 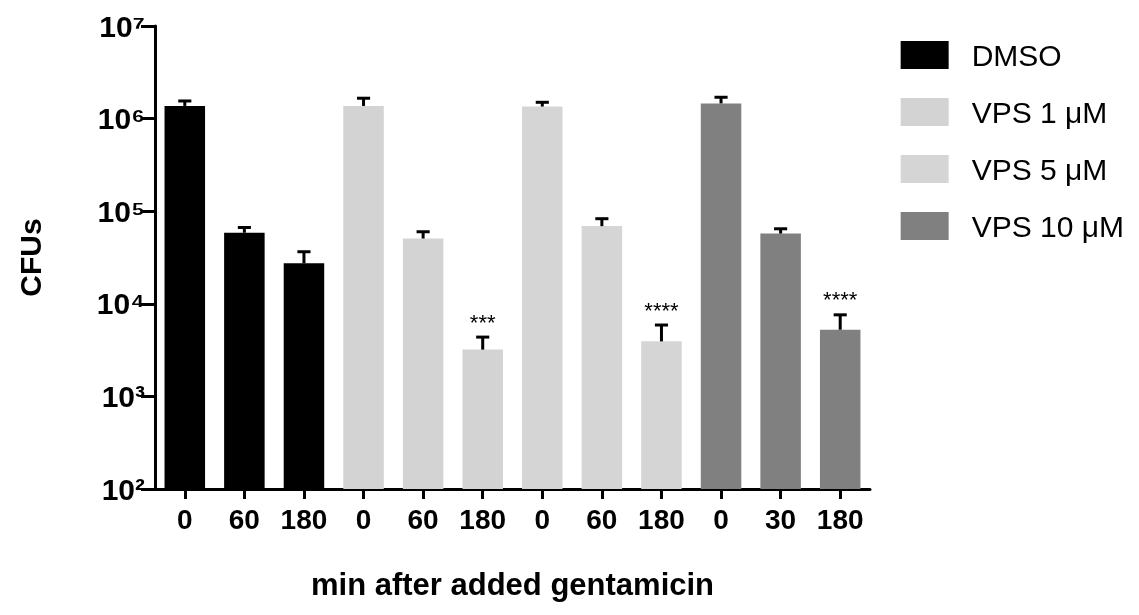 What do you see at coordinates (30, 257) in the screenshot?
I see `y-axis-title: CFUs` at bounding box center [30, 257].